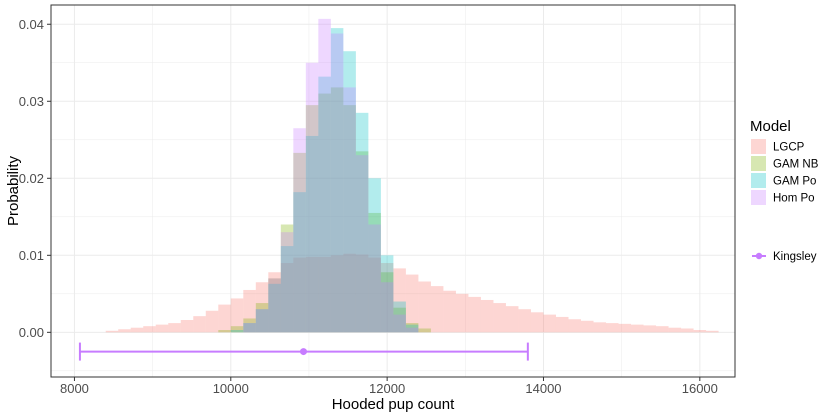 This screenshot has height=415, width=830. What do you see at coordinates (543, 388) in the screenshot?
I see `x-tick-label: 14000` at bounding box center [543, 388].